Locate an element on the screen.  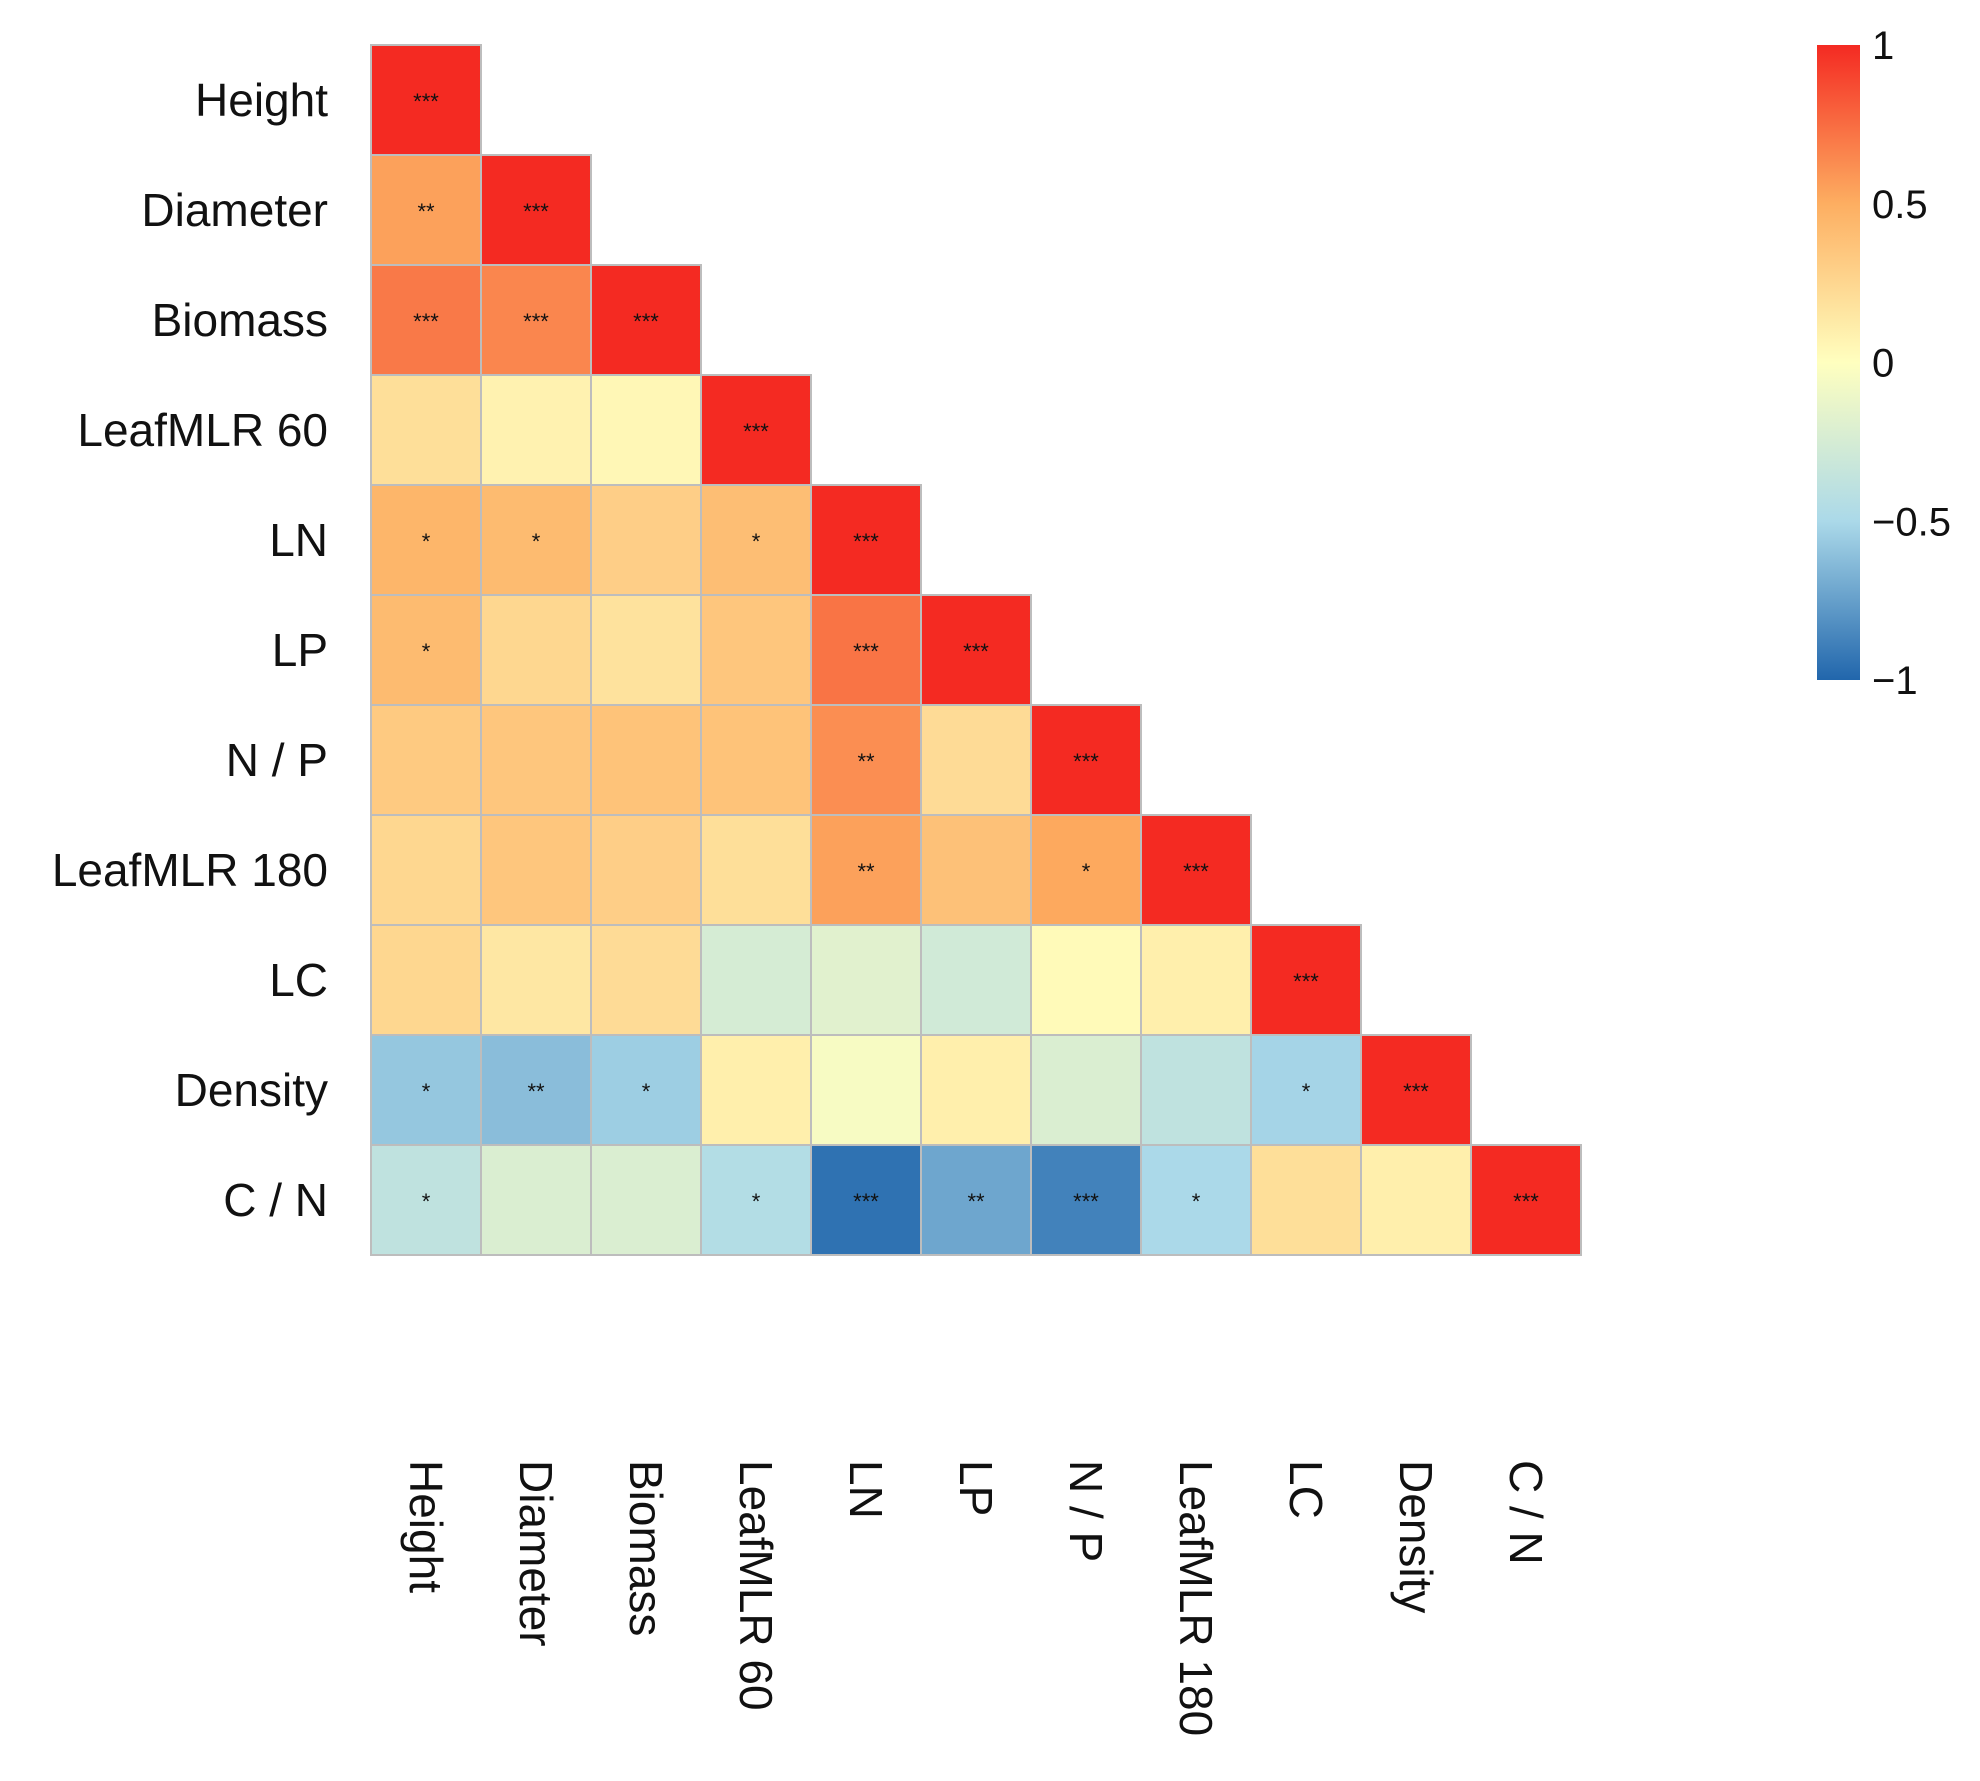
heatmap-cell-density-biomass is located at coordinates (646, 1090).